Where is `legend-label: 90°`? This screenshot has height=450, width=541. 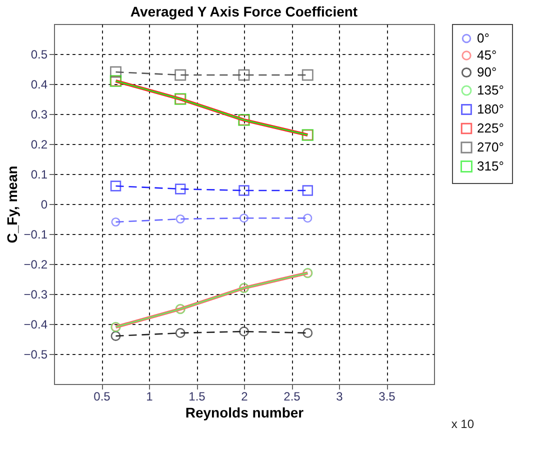
legend-label: 90° is located at coordinates (487, 72).